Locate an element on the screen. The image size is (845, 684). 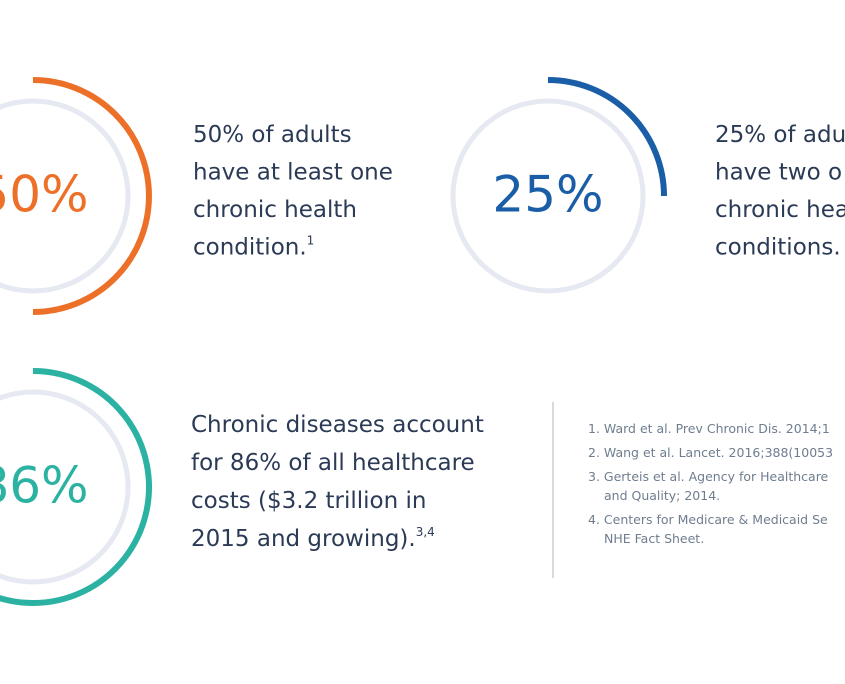
stat-line: 2015 and growing). is located at coordinates (303, 539).